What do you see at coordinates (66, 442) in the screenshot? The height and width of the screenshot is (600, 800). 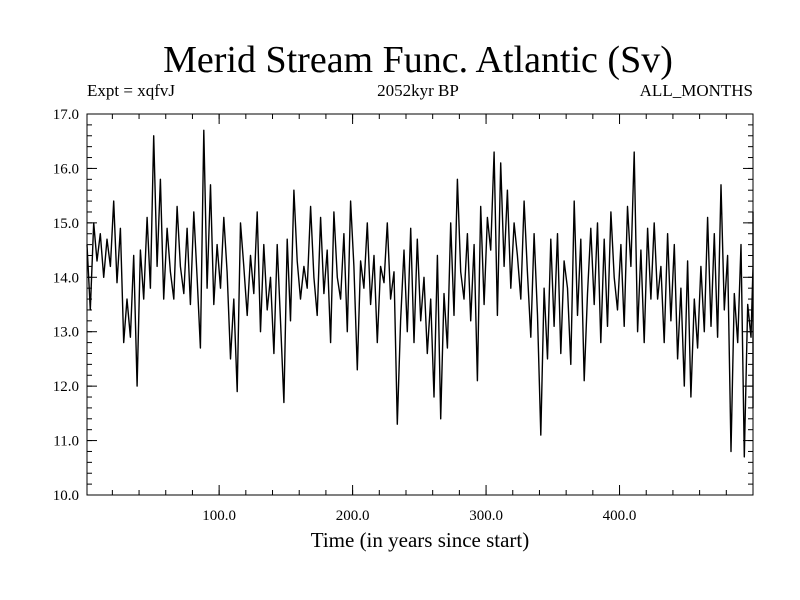 I see `y-tick-label: 11.0` at bounding box center [66, 442].